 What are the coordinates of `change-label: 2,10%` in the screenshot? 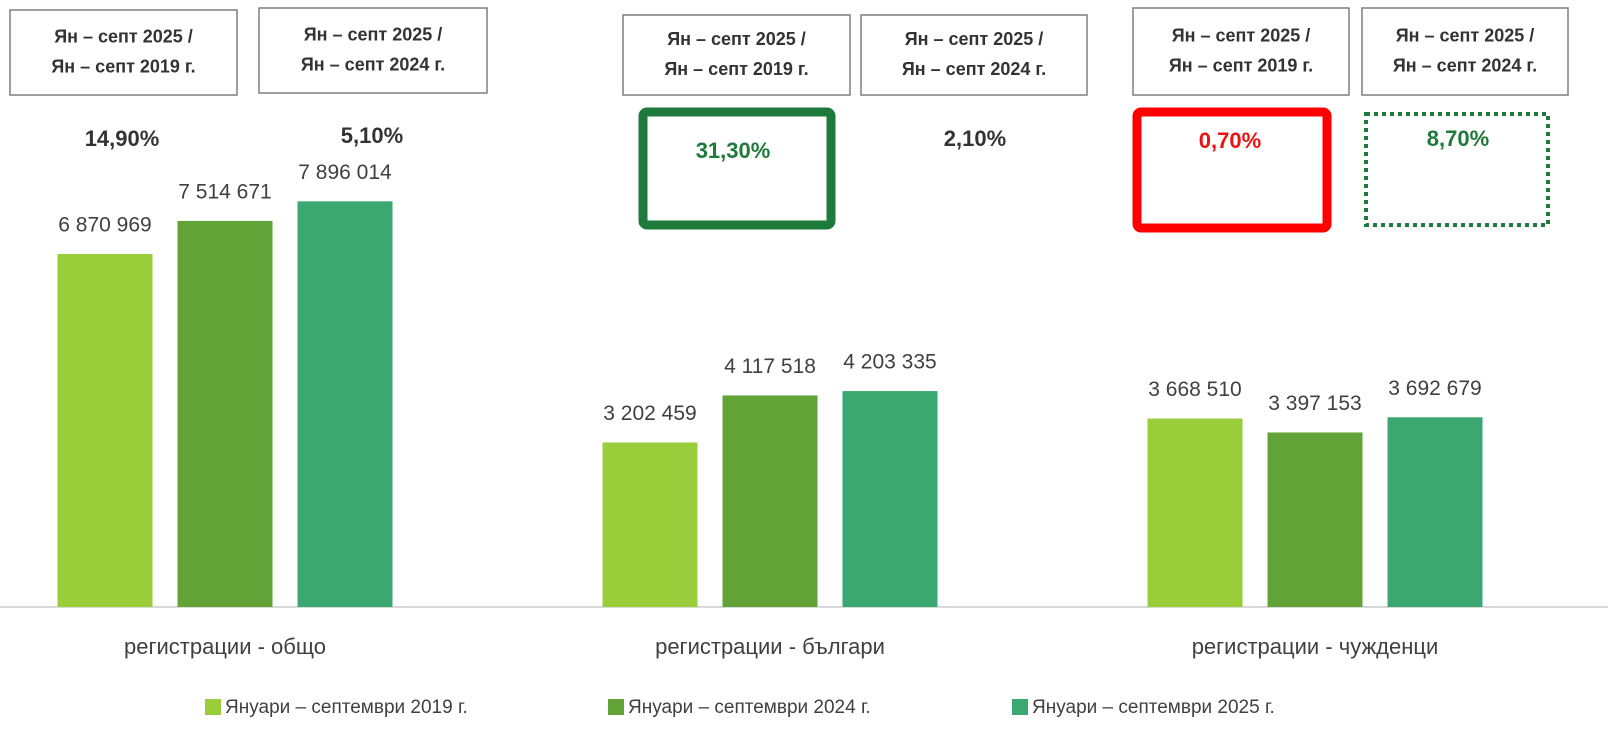 It's located at (975, 138).